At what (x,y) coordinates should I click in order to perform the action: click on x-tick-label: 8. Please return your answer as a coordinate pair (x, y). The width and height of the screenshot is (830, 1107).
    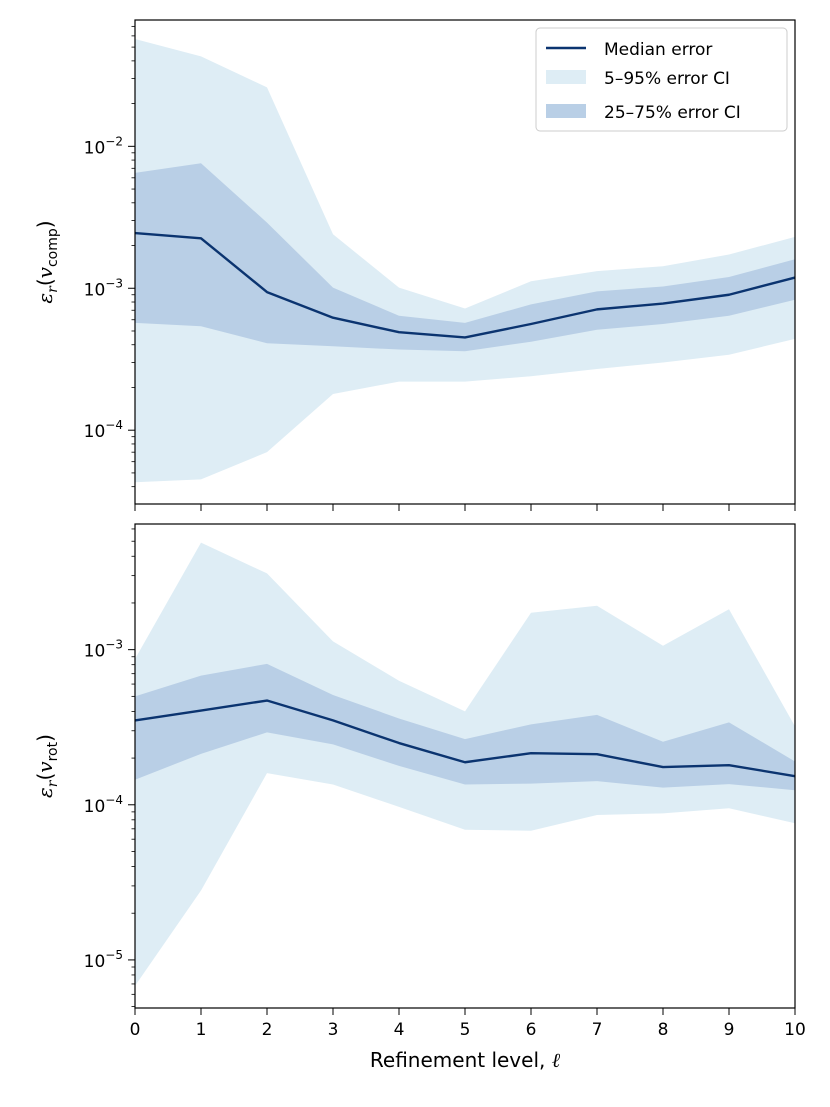
    Looking at the image, I should click on (663, 1030).